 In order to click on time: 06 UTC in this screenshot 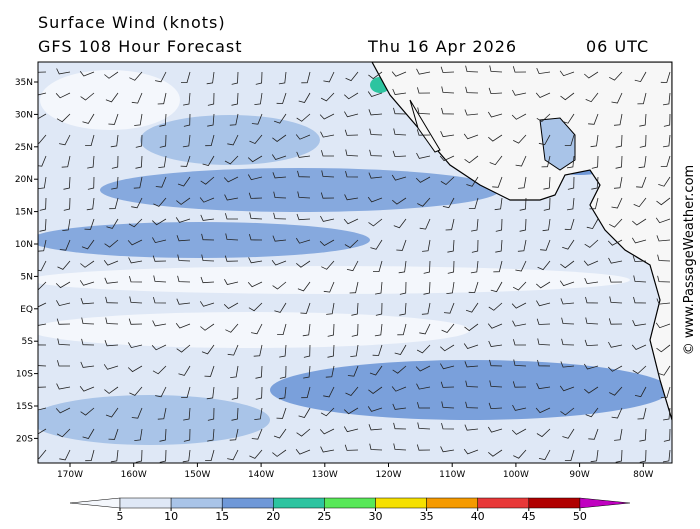, I will do `click(617, 46)`.